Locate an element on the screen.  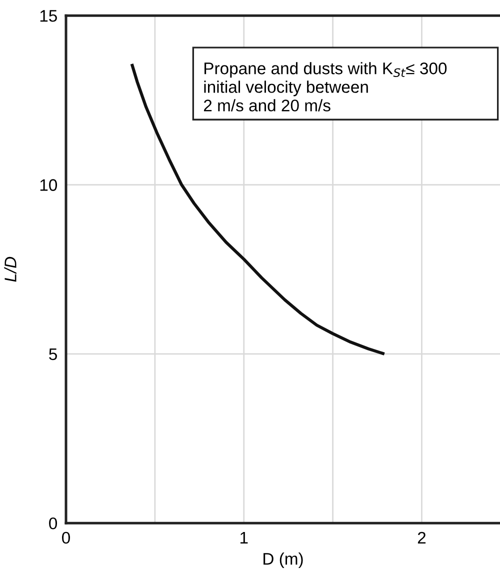
annotation: Propane and dusts with K$_{St}$≤ 300 is located at coordinates (325, 70).